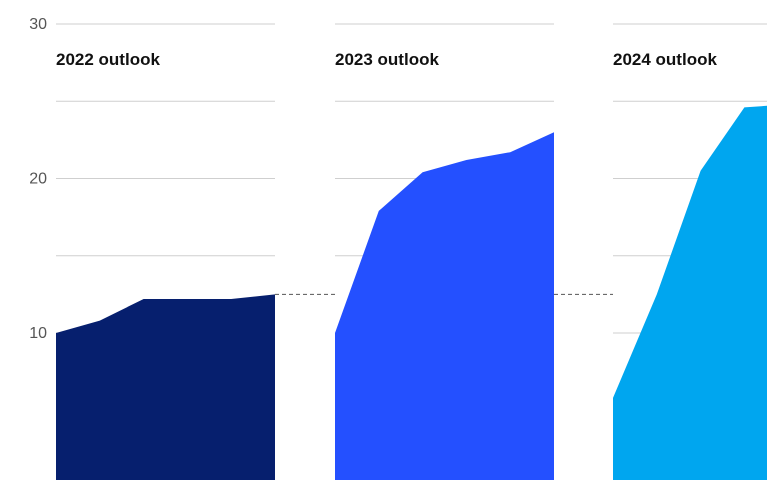 The height and width of the screenshot is (480, 767). I want to click on y-tick-label-20: 20, so click(38, 179).